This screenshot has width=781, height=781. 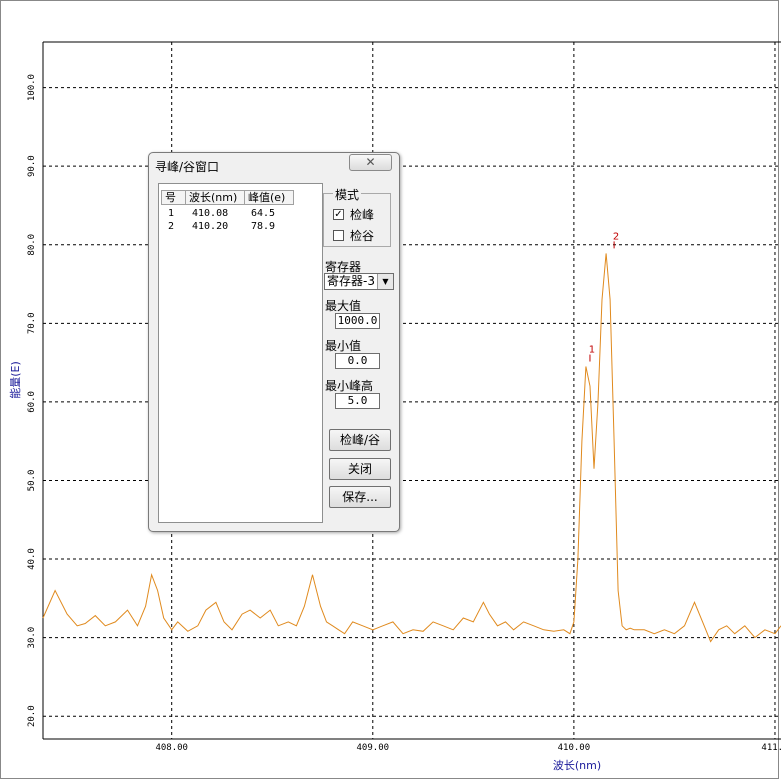 I want to click on x-tick-label: 408.00, so click(x=171, y=748).